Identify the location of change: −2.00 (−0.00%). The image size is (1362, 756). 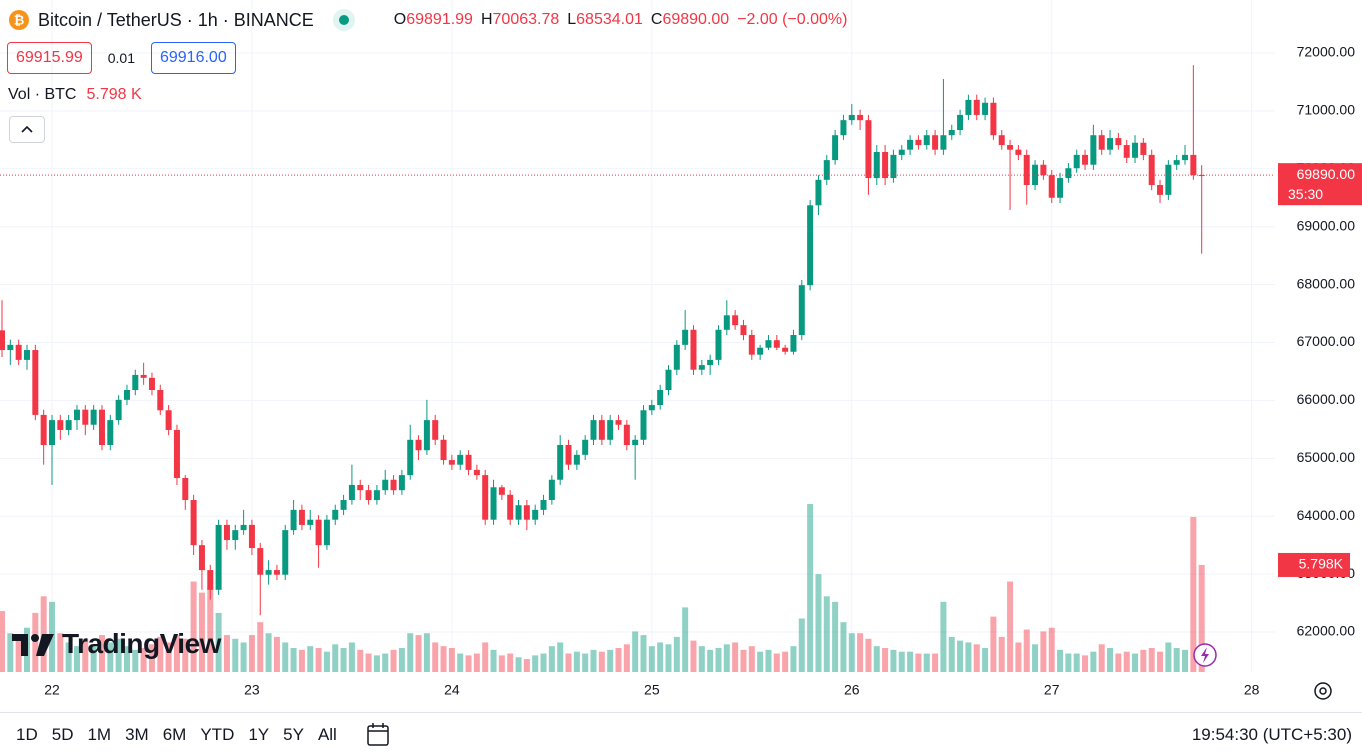
(792, 19).